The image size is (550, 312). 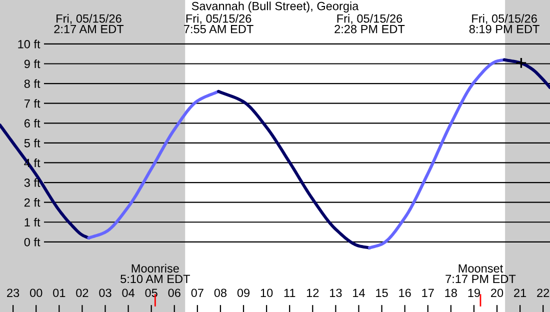 I want to click on chart-title: Savannah (Bull Street), Georgia, so click(x=275, y=7).